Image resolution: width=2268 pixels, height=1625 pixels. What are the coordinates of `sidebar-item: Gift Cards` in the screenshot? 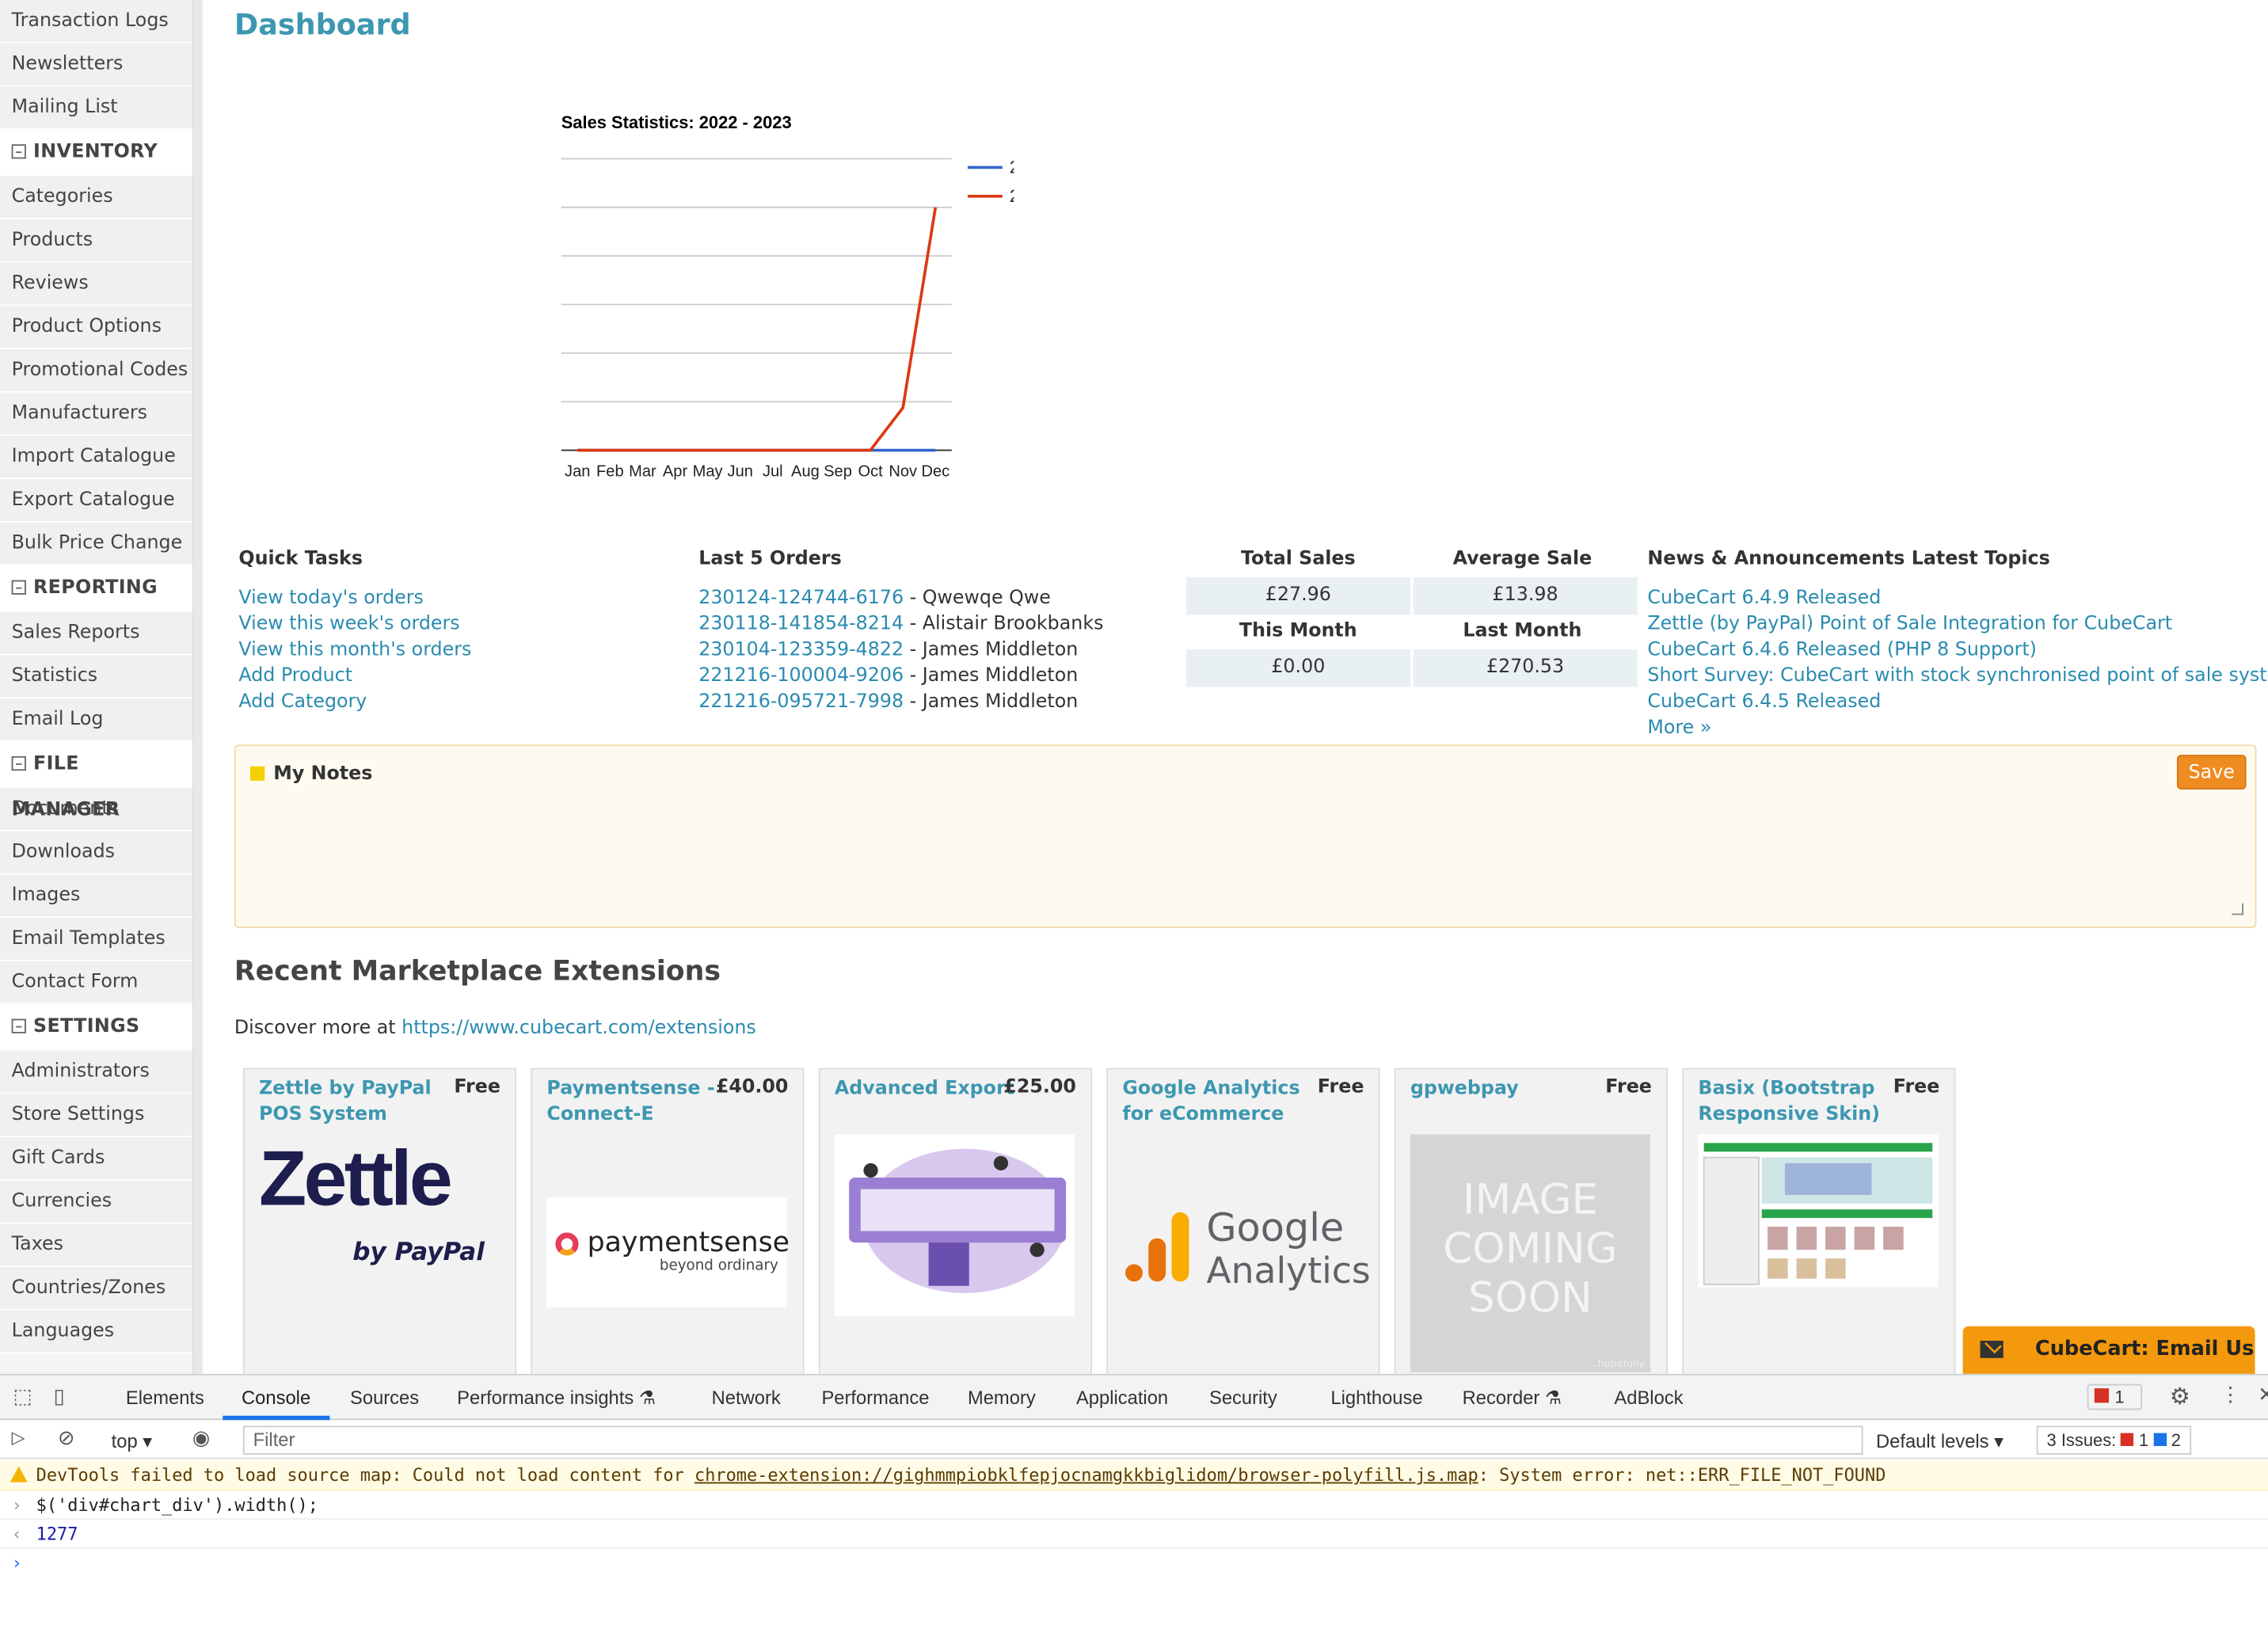 It's located at (96, 1159).